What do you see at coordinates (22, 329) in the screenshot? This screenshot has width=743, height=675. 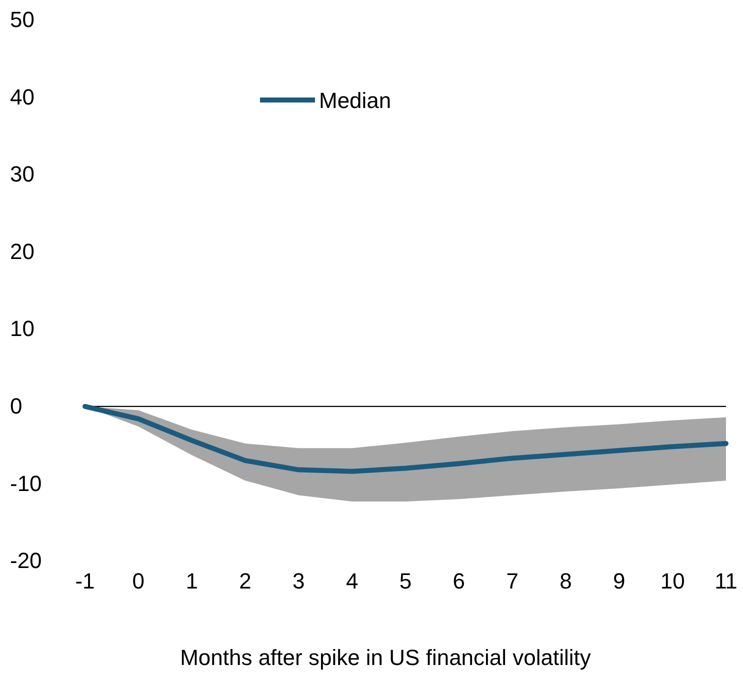 I see `y-tick-label: 10` at bounding box center [22, 329].